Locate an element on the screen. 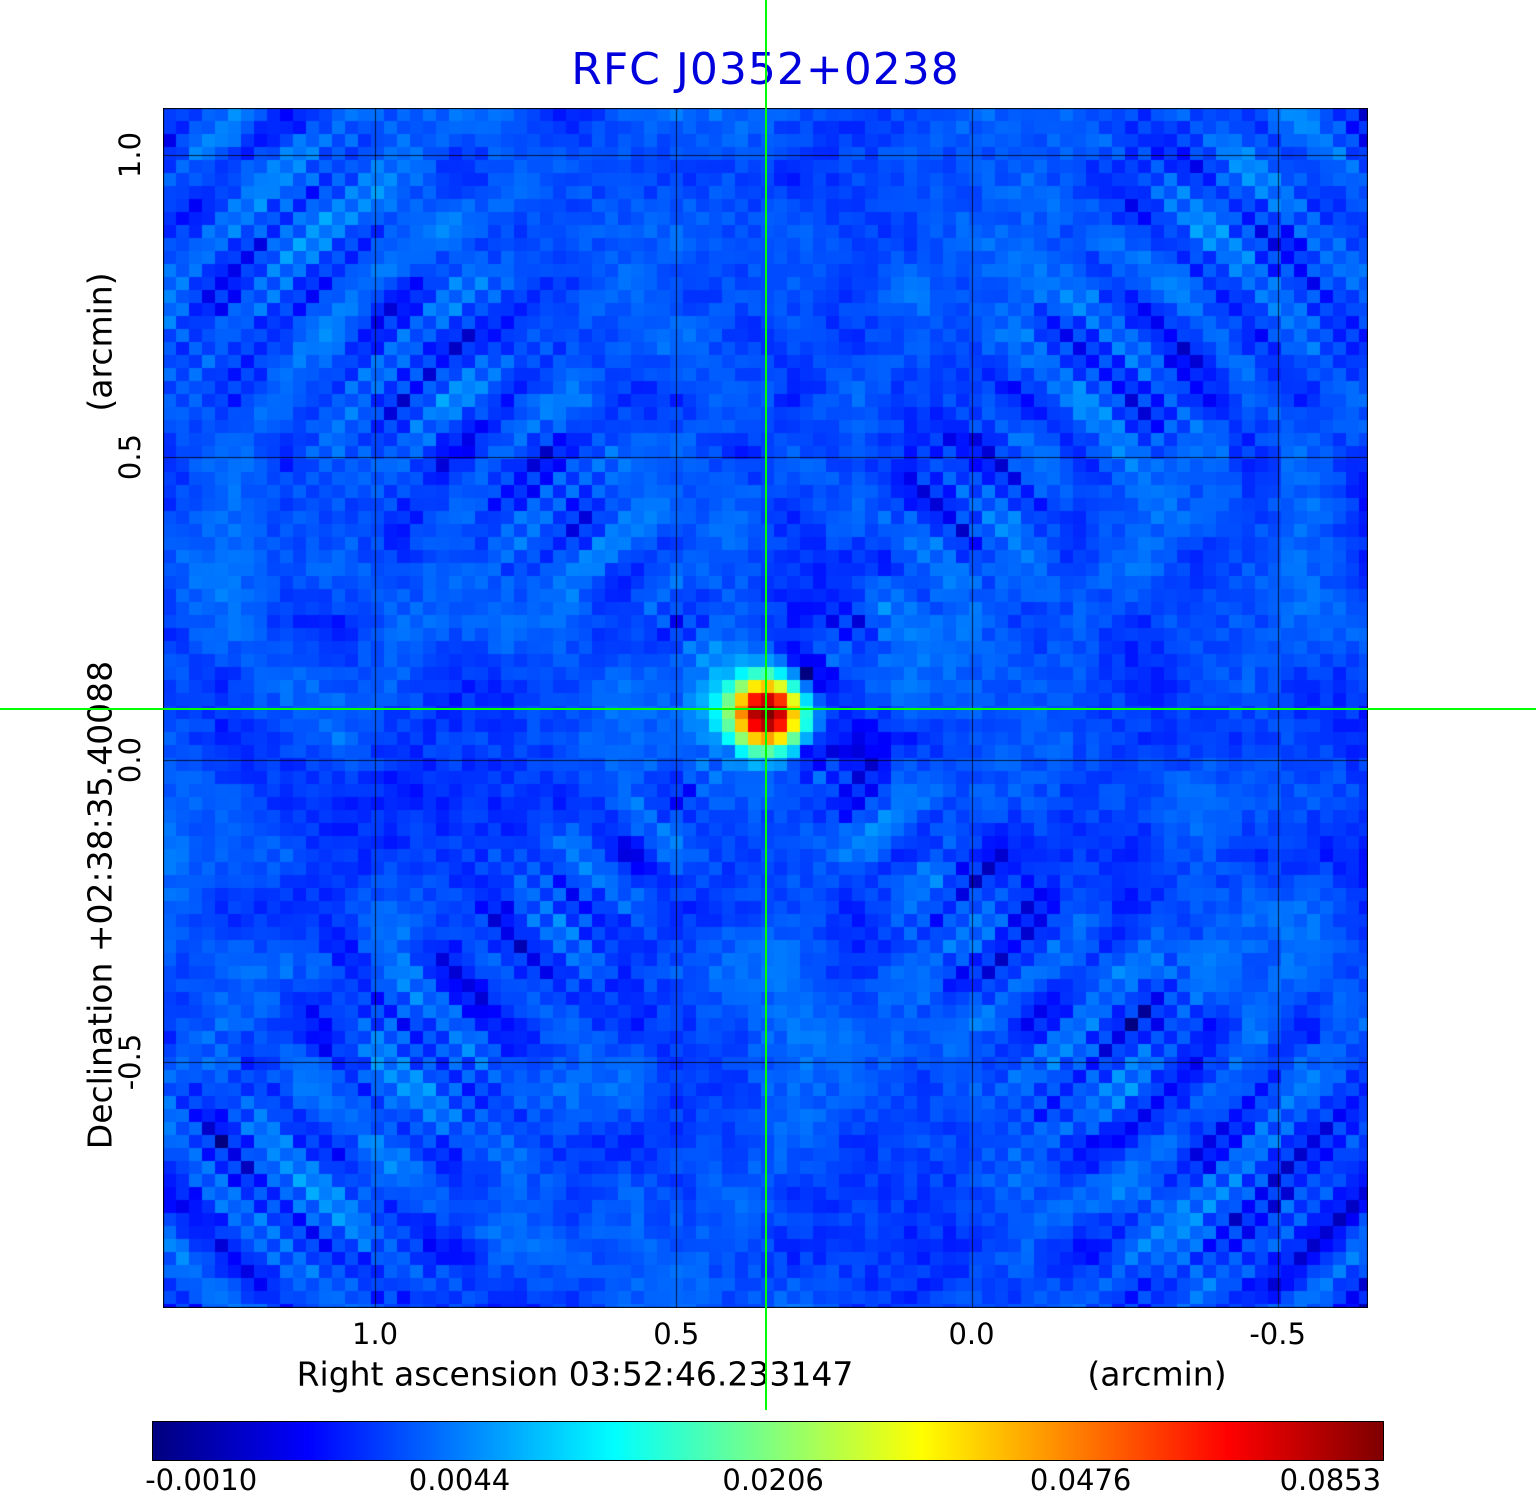 Image resolution: width=1536 pixels, height=1511 pixels. colorbar-gradient is located at coordinates (768, 1441).